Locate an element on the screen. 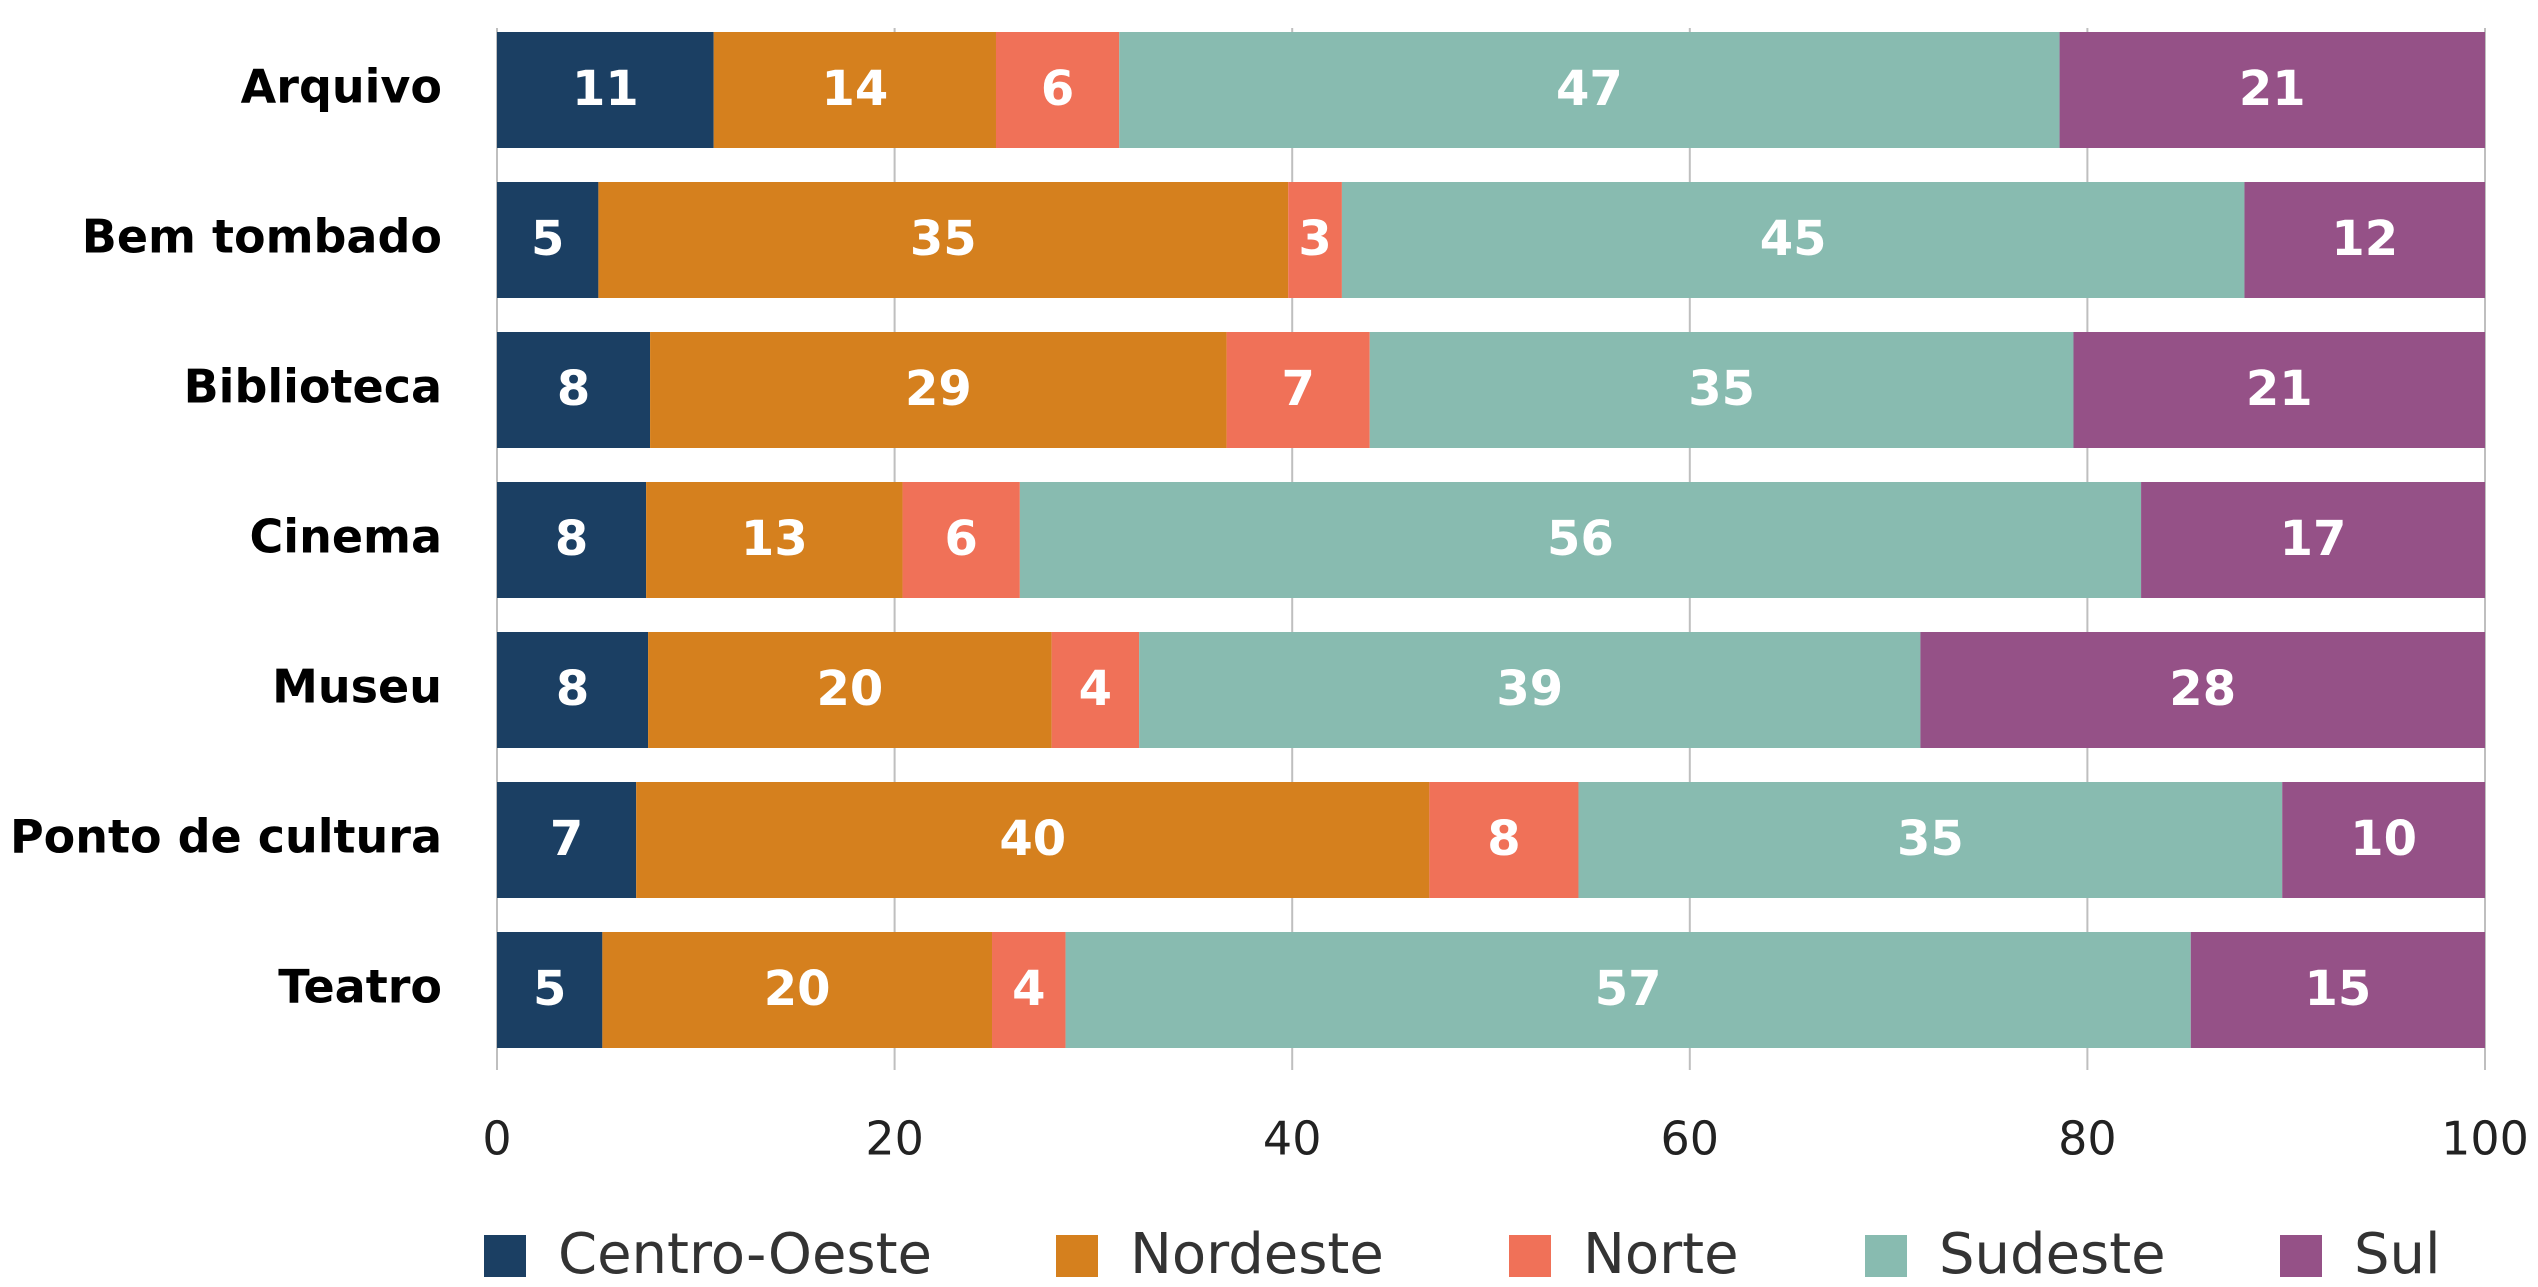 This screenshot has height=1287, width=2538. data-label: 39 is located at coordinates (1529, 689).